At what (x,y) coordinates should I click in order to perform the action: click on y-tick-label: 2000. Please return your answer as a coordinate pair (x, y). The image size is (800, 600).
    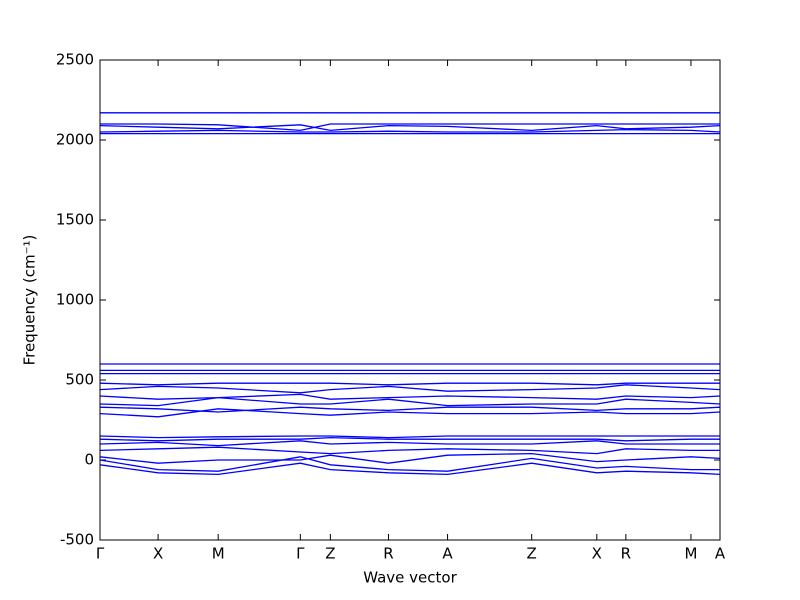
    Looking at the image, I should click on (75, 140).